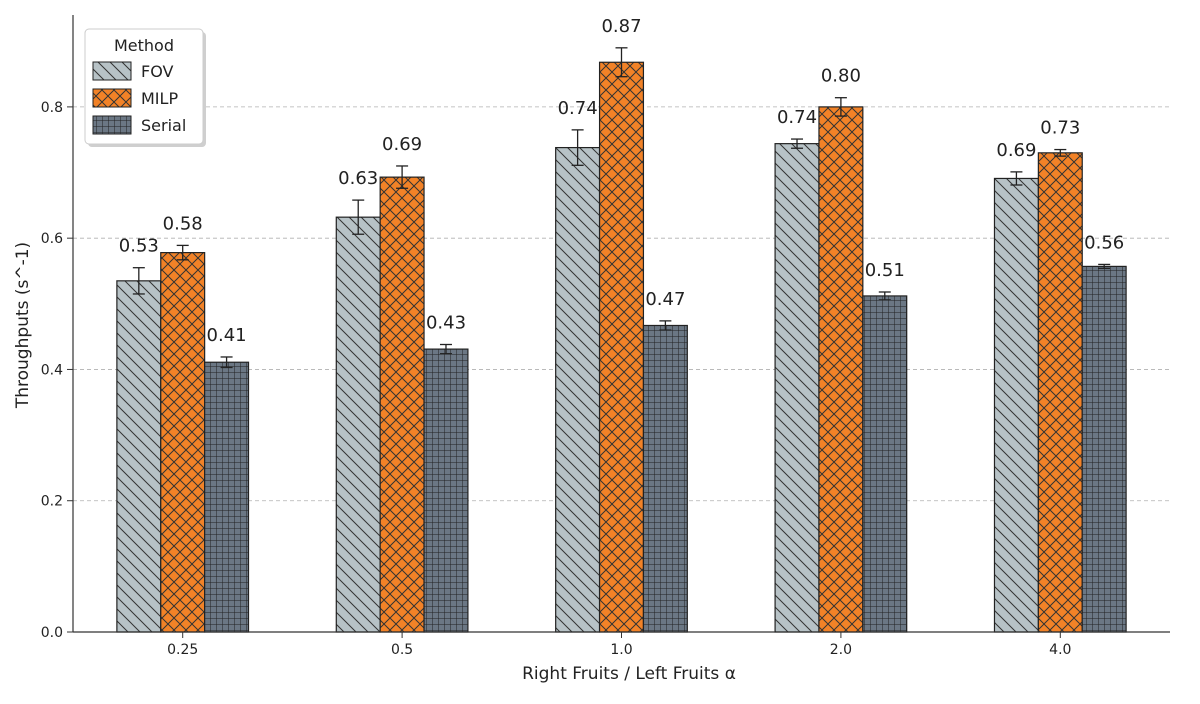 The image size is (1200, 704). I want to click on y-tick-label: 0.8, so click(52, 108).